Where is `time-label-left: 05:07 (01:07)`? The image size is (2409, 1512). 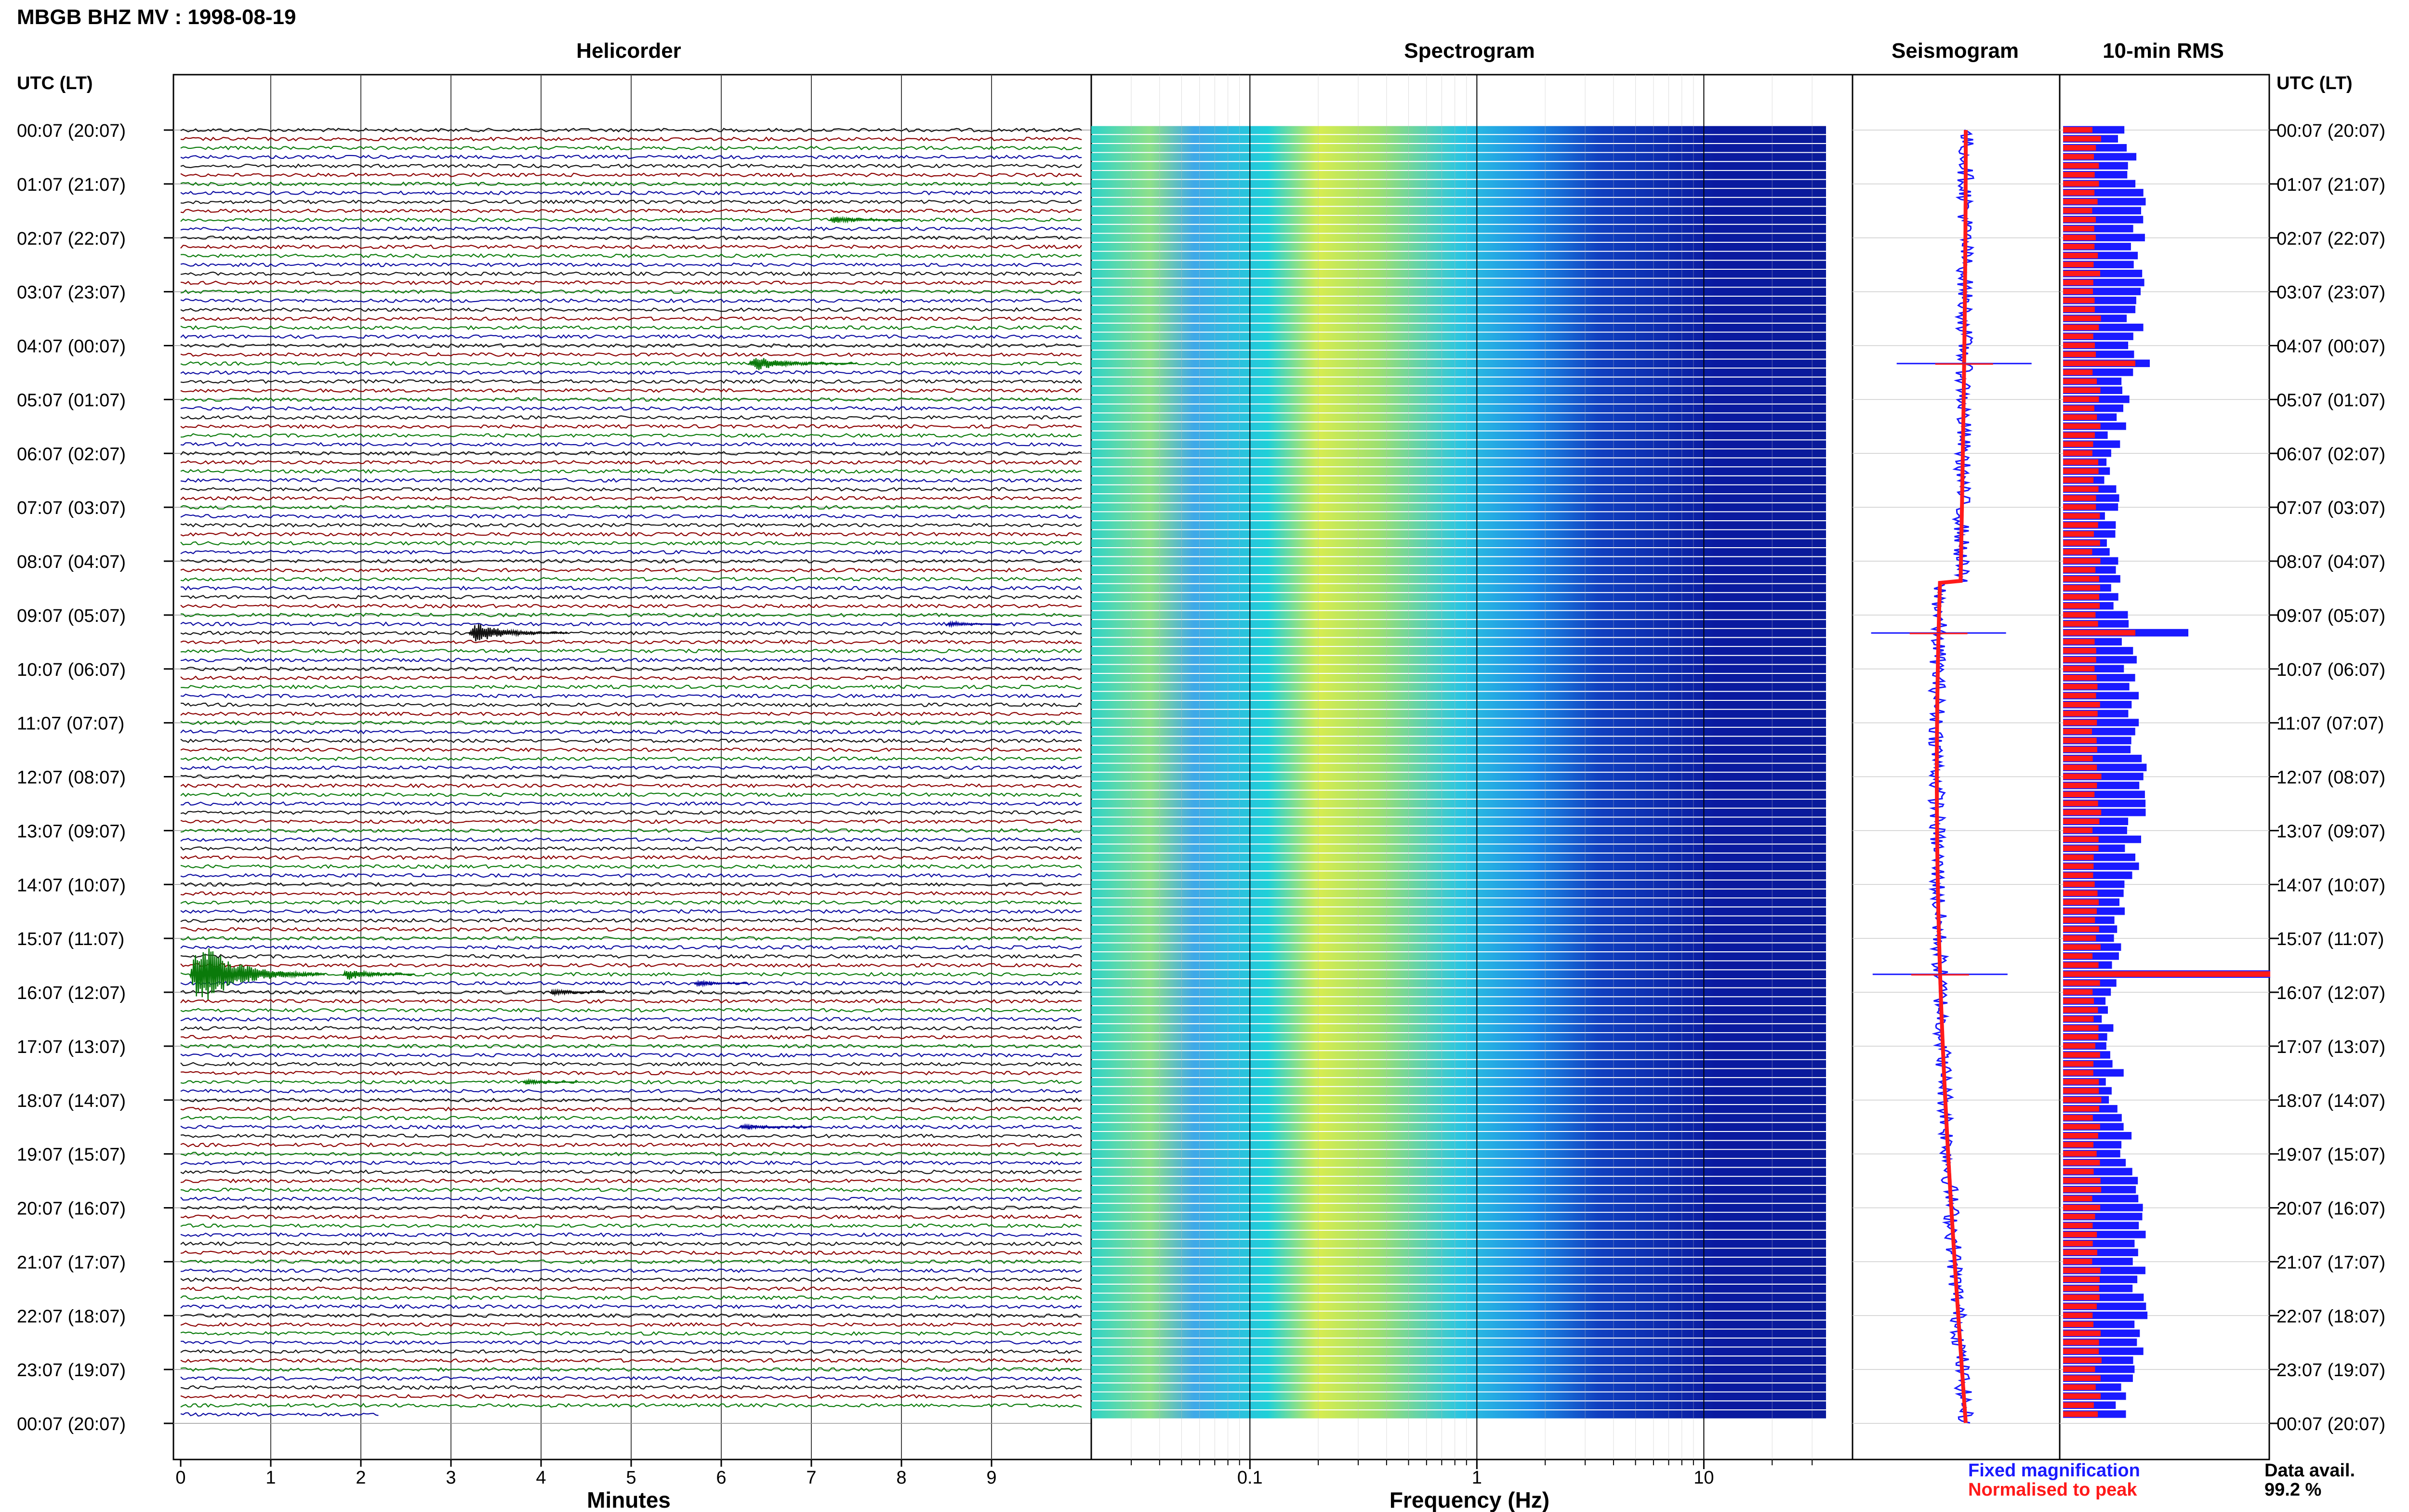 time-label-left: 05:07 (01:07) is located at coordinates (71, 400).